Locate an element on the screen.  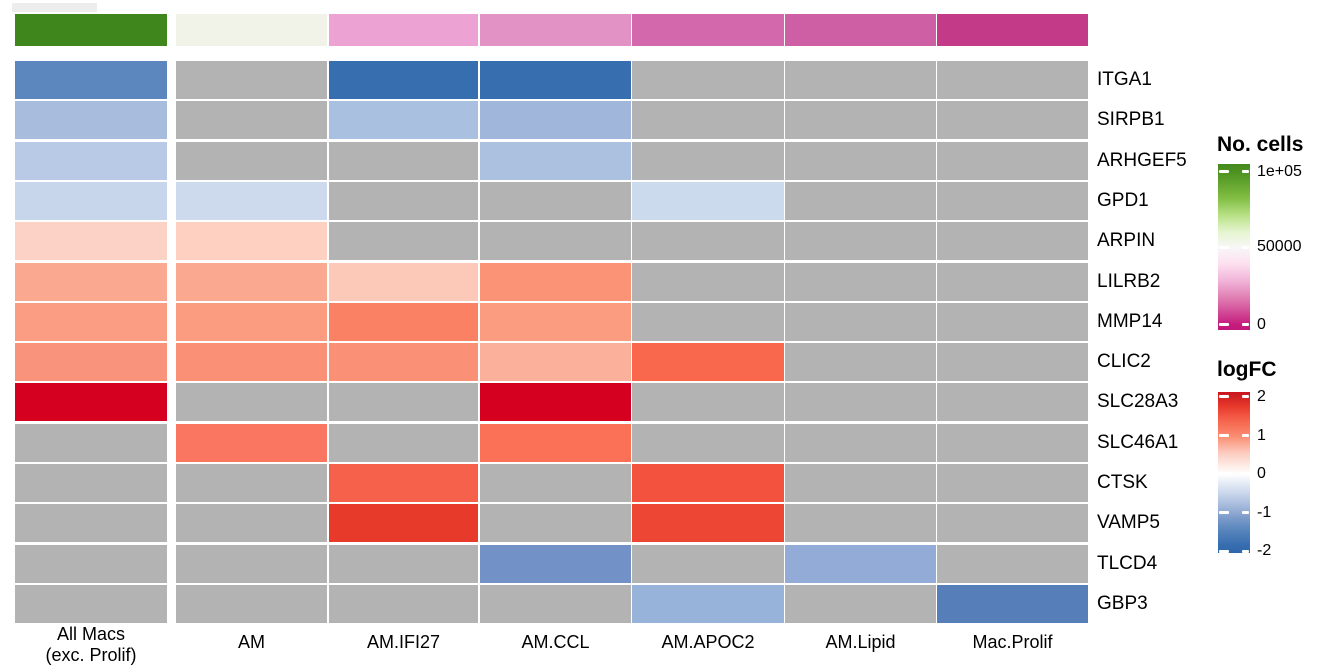
col-label-AM.APOC2: AM.APOC2 is located at coordinates (708, 642).